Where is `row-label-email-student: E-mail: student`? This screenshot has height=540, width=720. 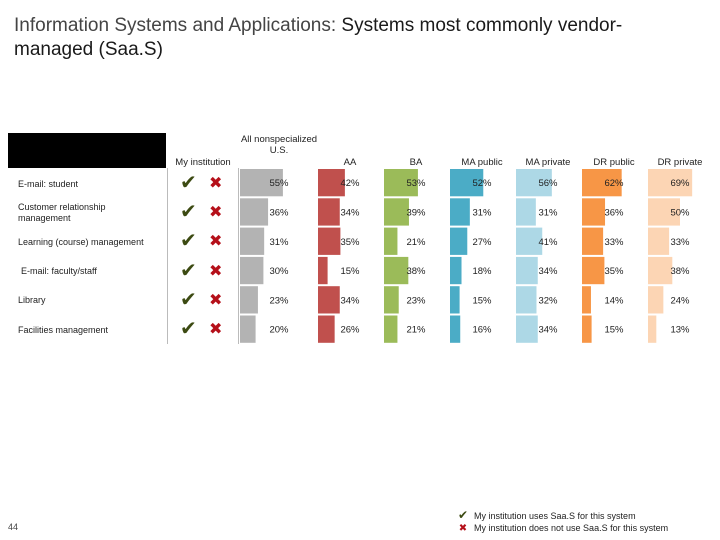
row-label-email-student: E-mail: student is located at coordinates (48, 184).